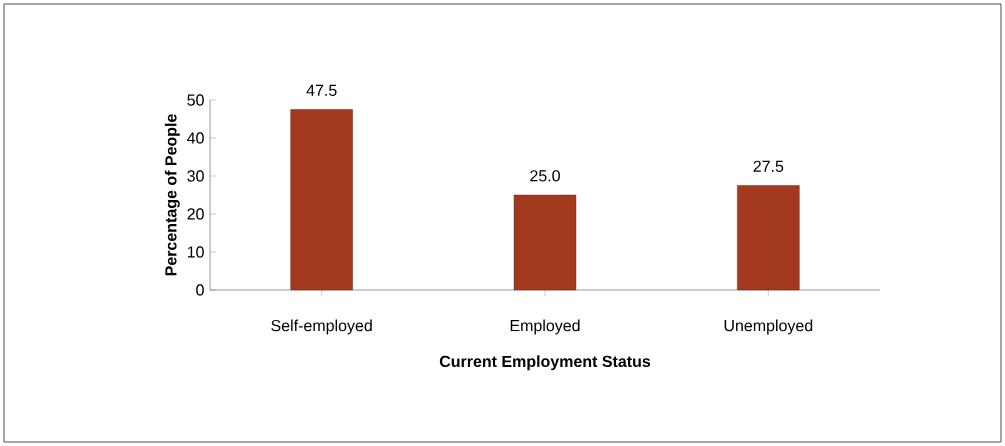  I want to click on y-tick-label: 40, so click(195, 138).